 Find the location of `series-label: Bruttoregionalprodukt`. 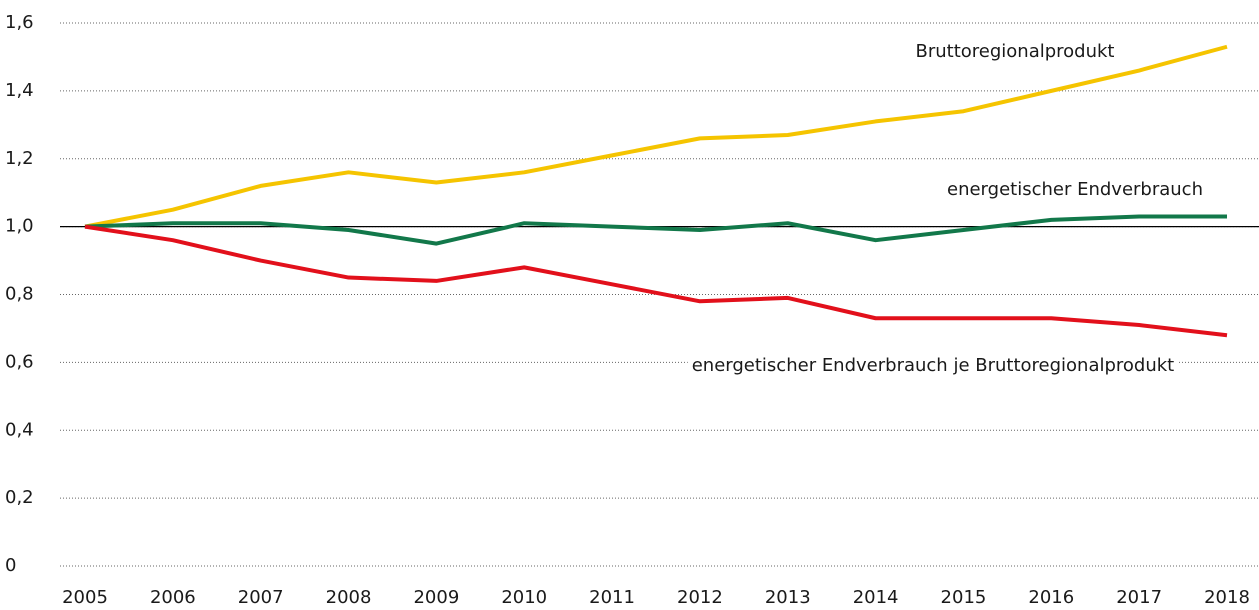

series-label: Bruttoregionalprodukt is located at coordinates (1014, 51).